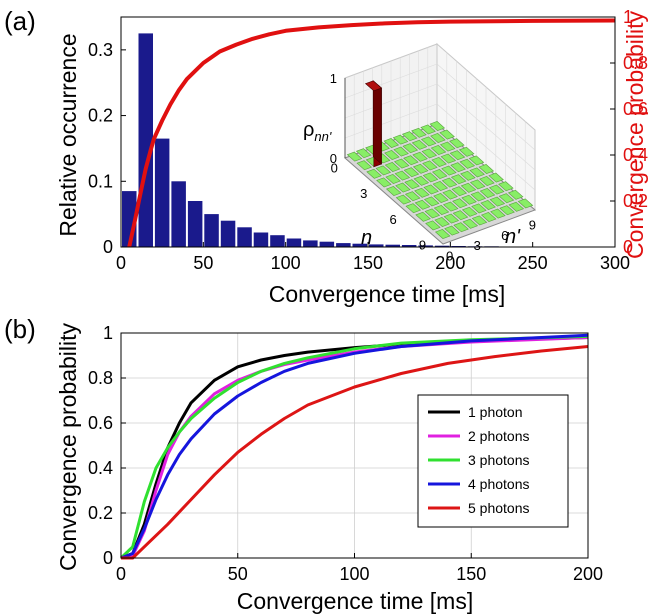 The image size is (660, 614). I want to click on inset-row-label: n, so click(366, 238).